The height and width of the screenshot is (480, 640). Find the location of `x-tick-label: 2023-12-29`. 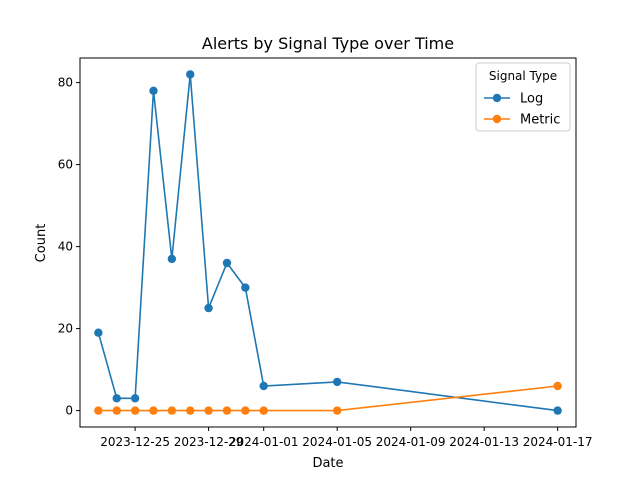

x-tick-label: 2023-12-29 is located at coordinates (209, 442).